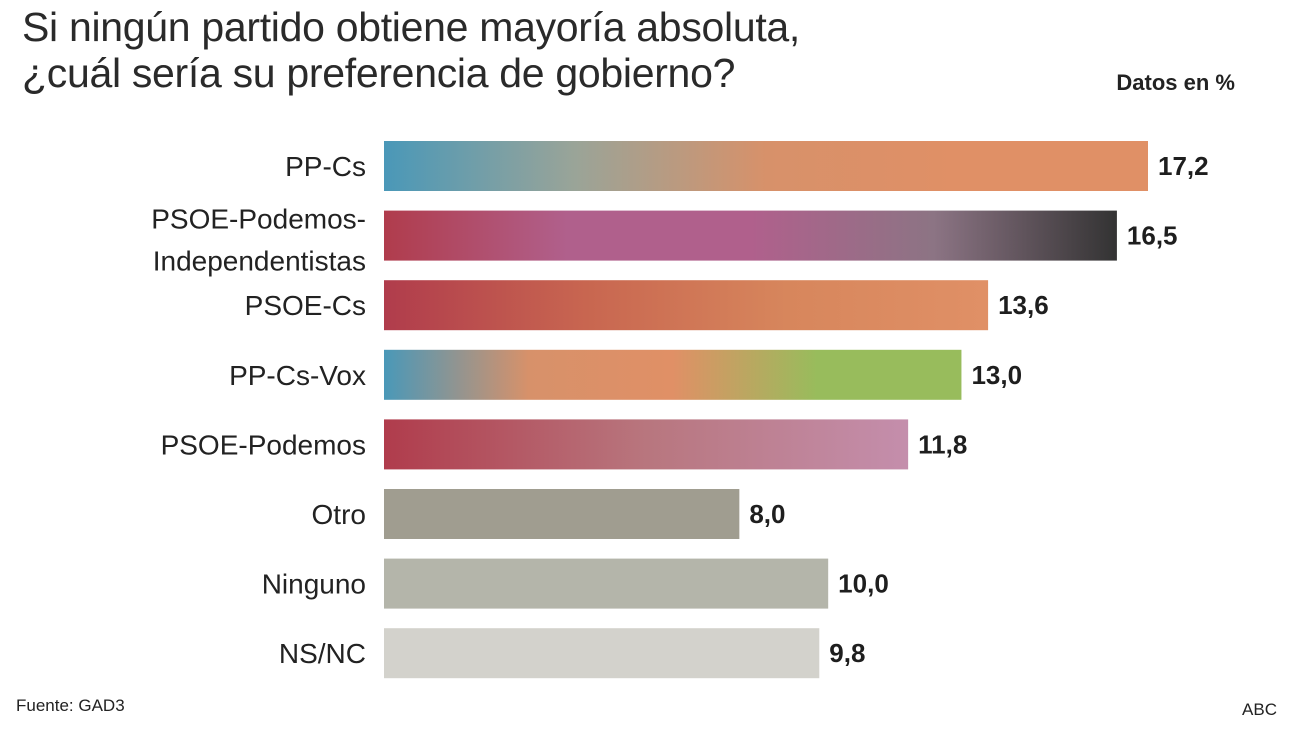  I want to click on category-label-2: PSOE-Cs, so click(305, 305).